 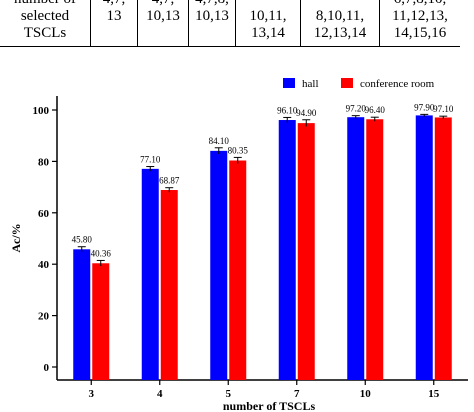 I want to click on data-label: 97.20, so click(x=356, y=109).